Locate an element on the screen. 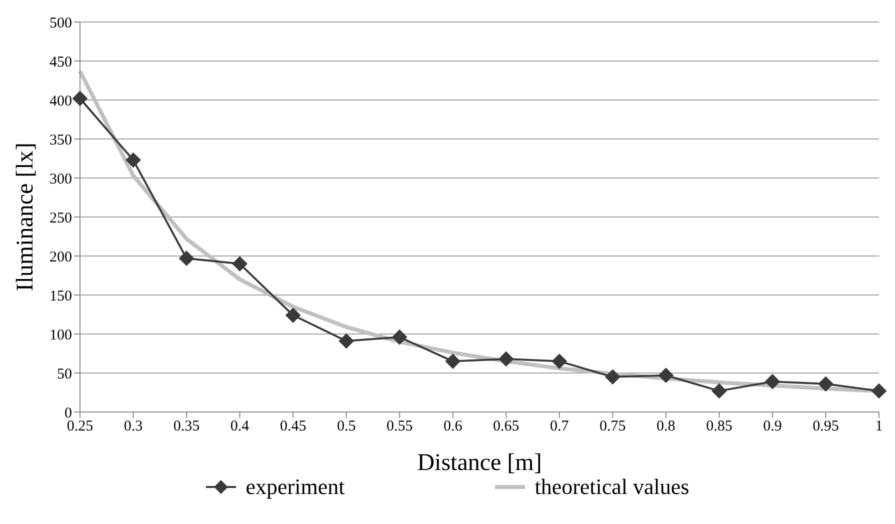 Image resolution: width=895 pixels, height=524 pixels. y-tick-label: 100 is located at coordinates (61, 335).